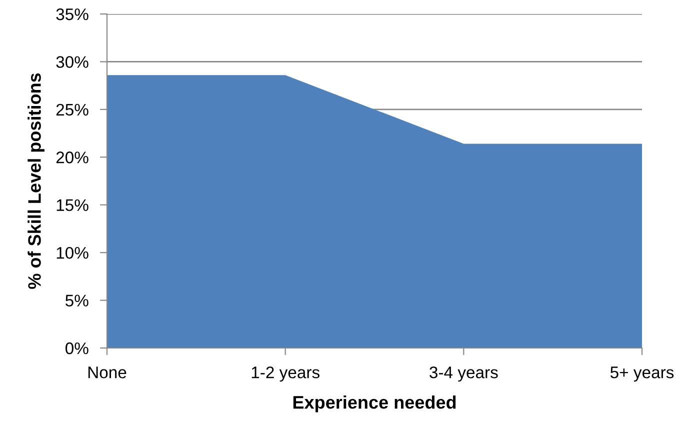  What do you see at coordinates (72, 205) in the screenshot?
I see `y-tick-label: 15%` at bounding box center [72, 205].